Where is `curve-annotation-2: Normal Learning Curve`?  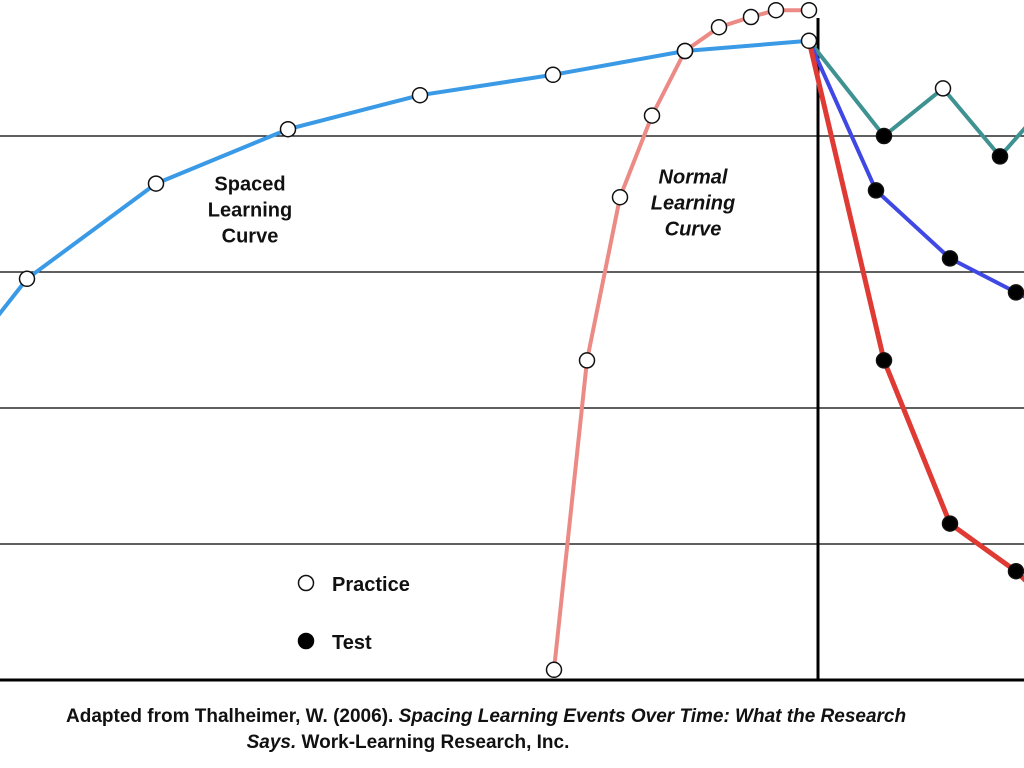 curve-annotation-2: Normal Learning Curve is located at coordinates (693, 204).